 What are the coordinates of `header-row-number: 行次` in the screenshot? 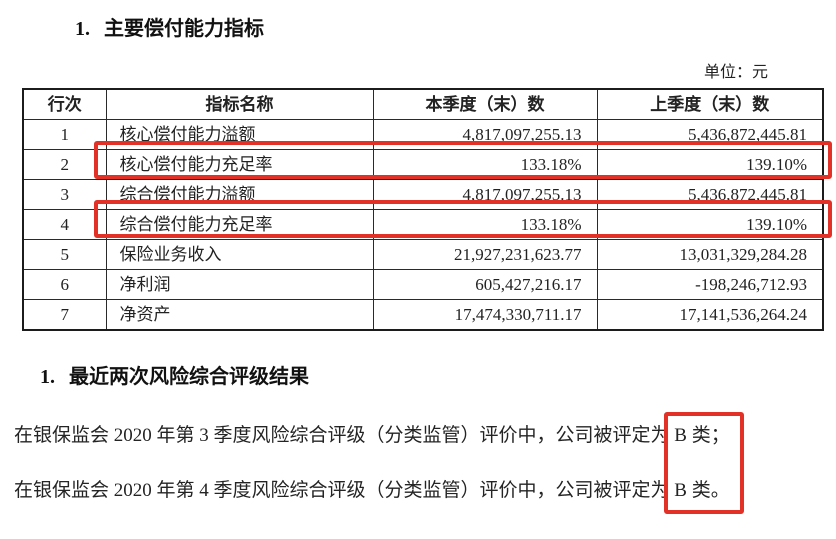 It's located at (64, 104).